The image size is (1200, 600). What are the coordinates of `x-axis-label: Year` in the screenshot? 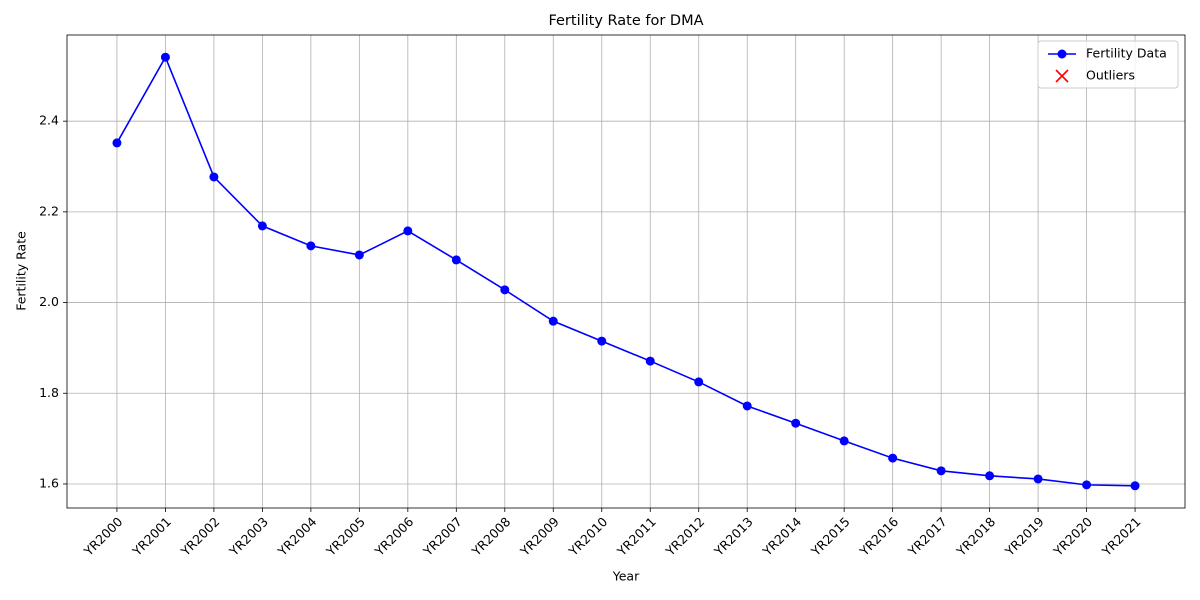 It's located at (626, 576).